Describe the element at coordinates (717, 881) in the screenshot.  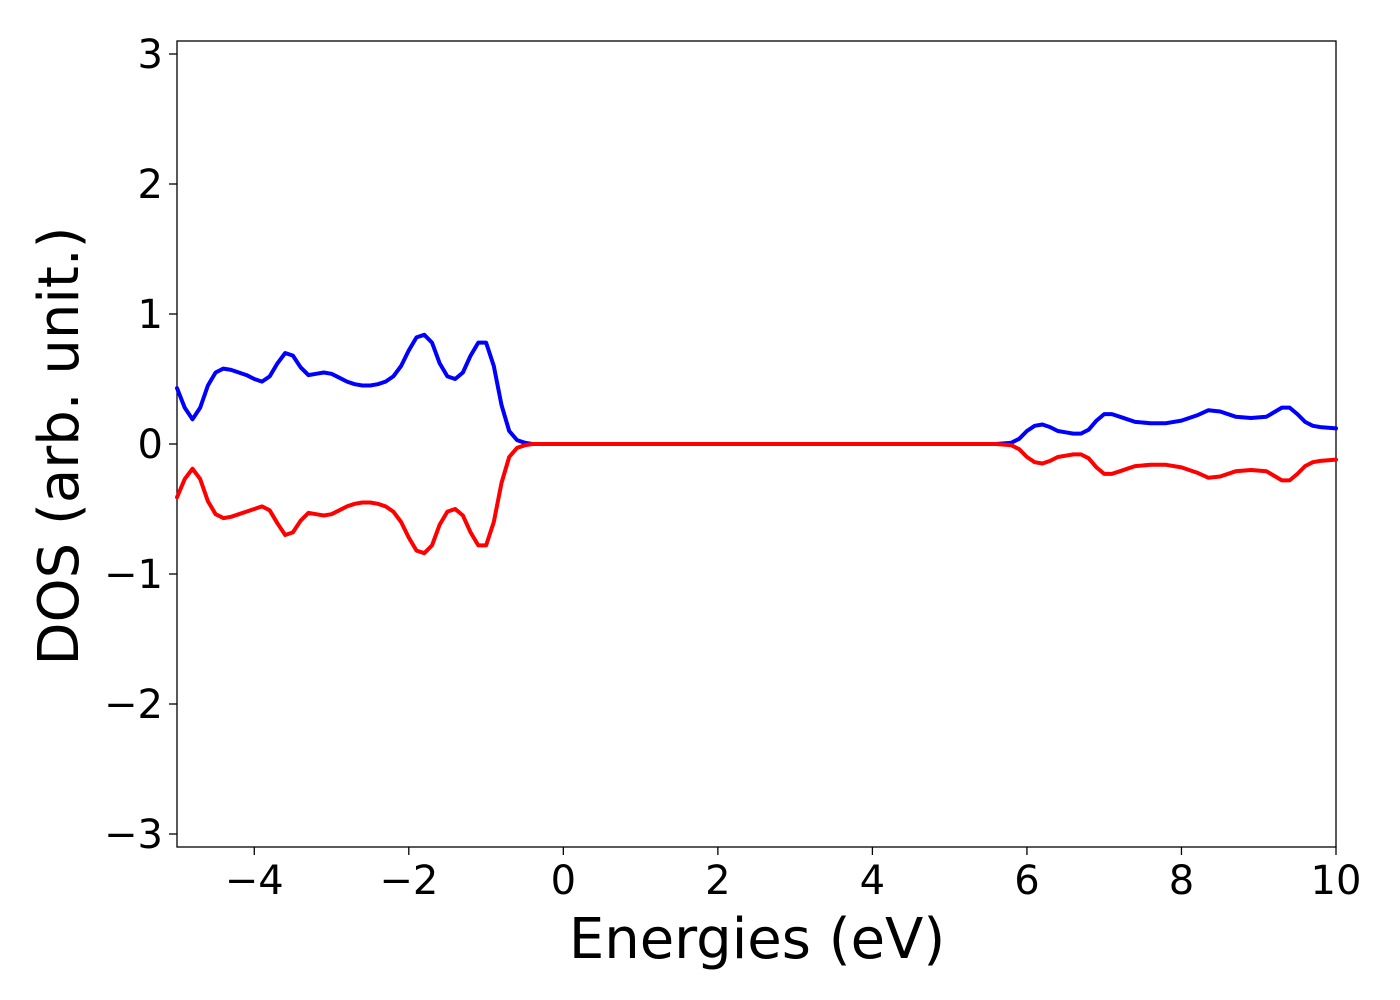
I see `x-tick-label: 2` at that location.